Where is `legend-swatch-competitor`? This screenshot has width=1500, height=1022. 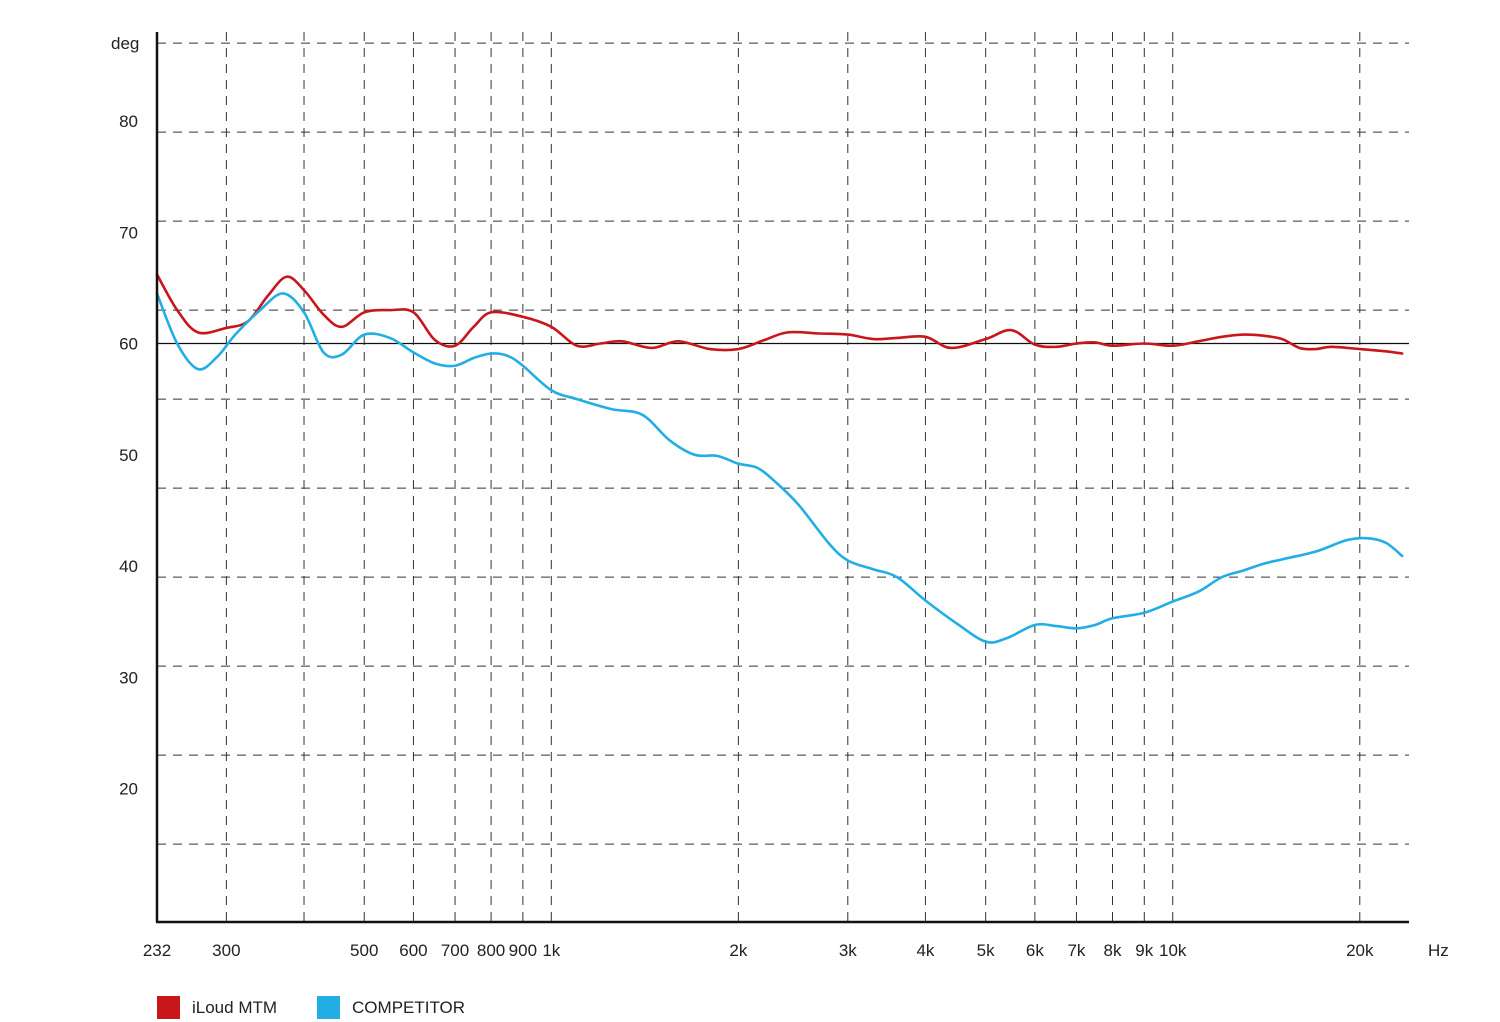 legend-swatch-competitor is located at coordinates (329, 1007).